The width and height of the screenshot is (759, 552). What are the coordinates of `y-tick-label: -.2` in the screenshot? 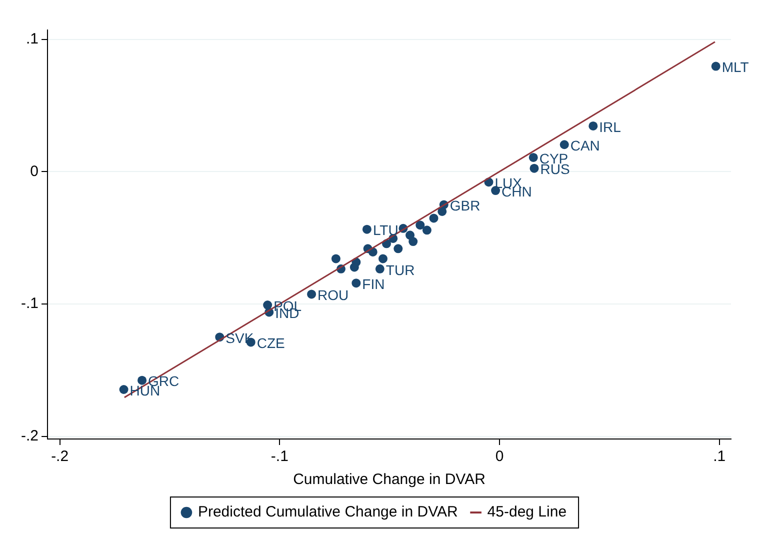 It's located at (29, 435).